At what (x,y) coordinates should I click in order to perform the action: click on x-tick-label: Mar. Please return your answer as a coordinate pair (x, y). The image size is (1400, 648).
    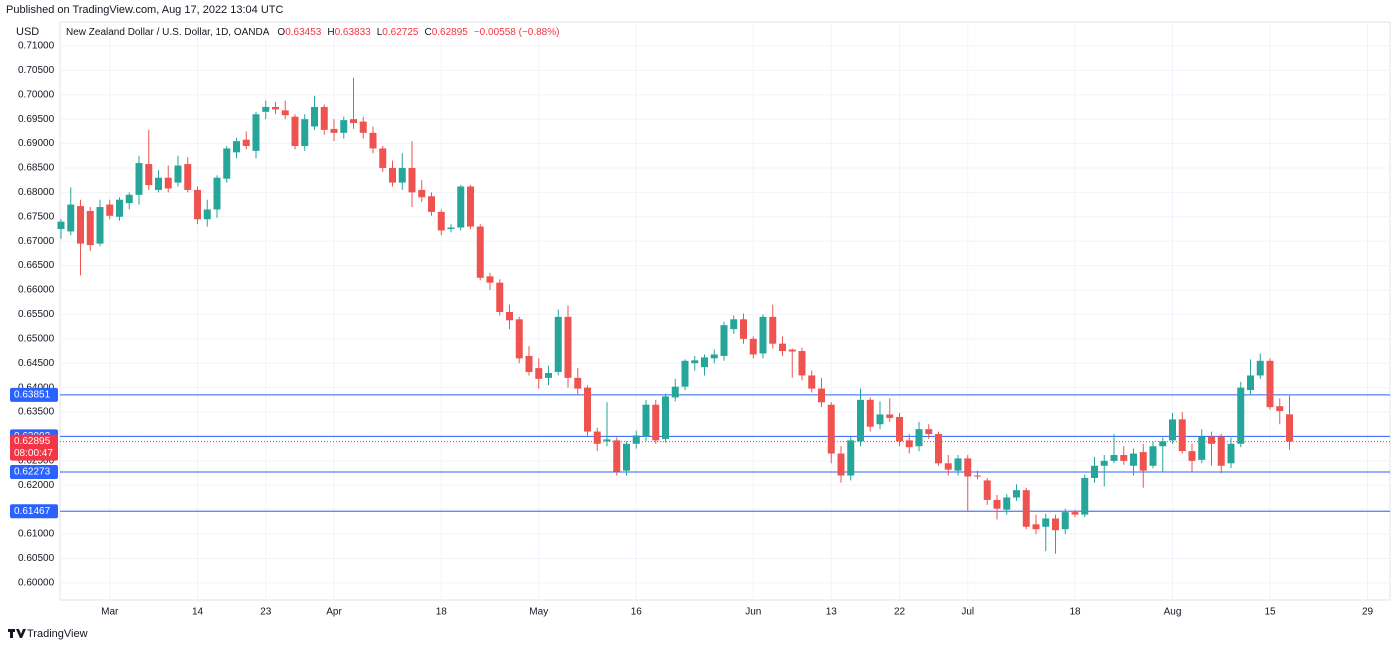
    Looking at the image, I should click on (110, 612).